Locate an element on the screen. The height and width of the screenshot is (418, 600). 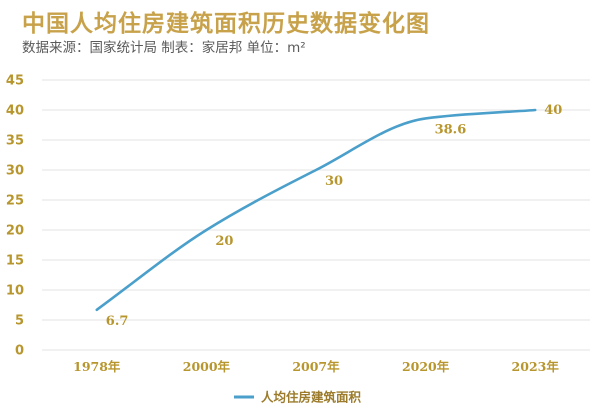
y-tick-label: 0 is located at coordinates (19, 351).